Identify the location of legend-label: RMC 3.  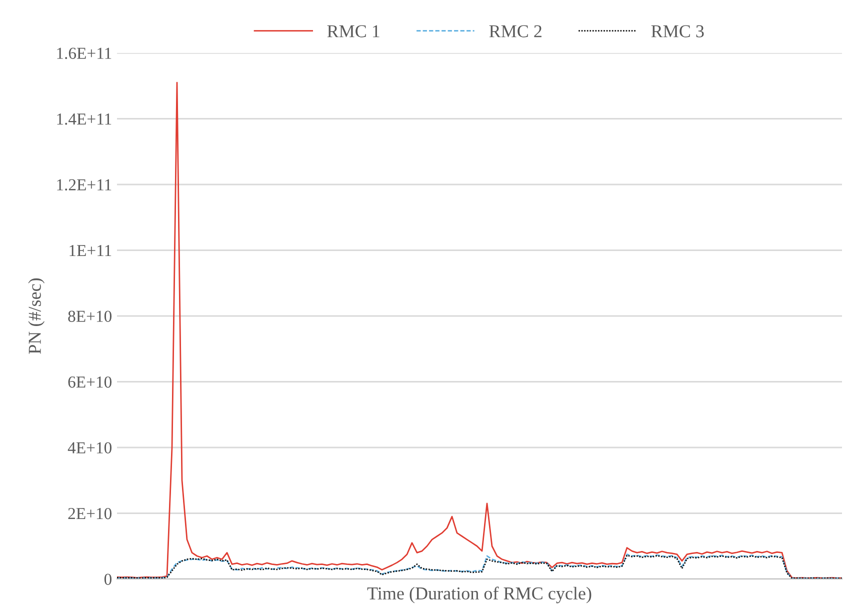
(677, 31).